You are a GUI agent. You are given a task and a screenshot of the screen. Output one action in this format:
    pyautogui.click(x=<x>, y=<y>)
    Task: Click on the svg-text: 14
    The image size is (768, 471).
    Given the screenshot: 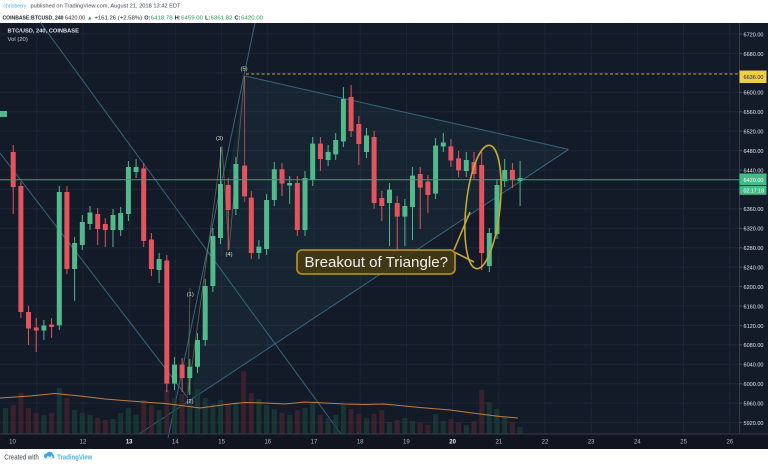 What is the action you would take?
    pyautogui.click(x=175, y=443)
    